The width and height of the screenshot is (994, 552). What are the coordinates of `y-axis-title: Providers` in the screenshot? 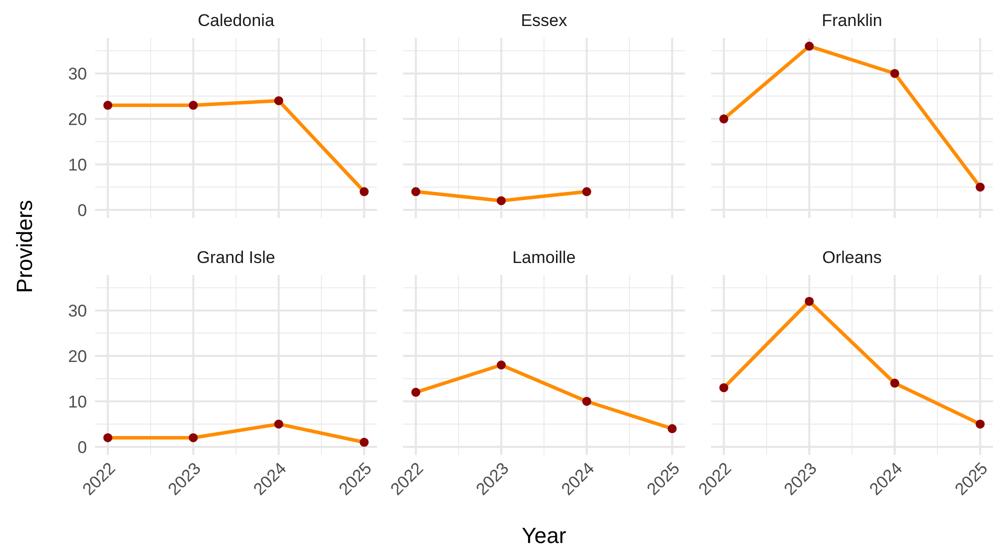 It's located at (24, 246).